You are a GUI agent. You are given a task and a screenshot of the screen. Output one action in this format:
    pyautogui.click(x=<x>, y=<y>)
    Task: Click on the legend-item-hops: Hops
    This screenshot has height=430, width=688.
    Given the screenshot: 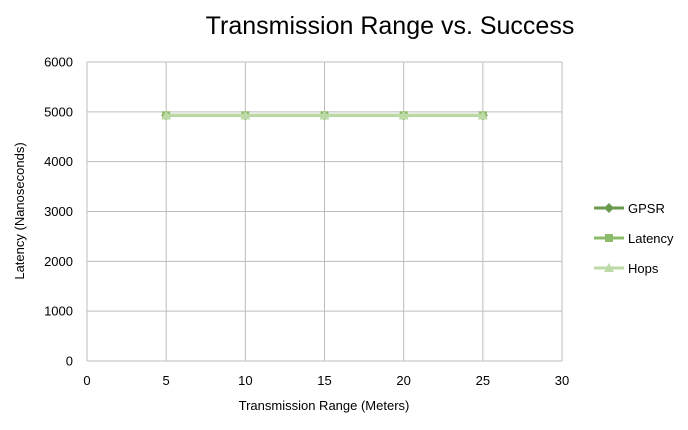 What is the action you would take?
    pyautogui.click(x=626, y=268)
    